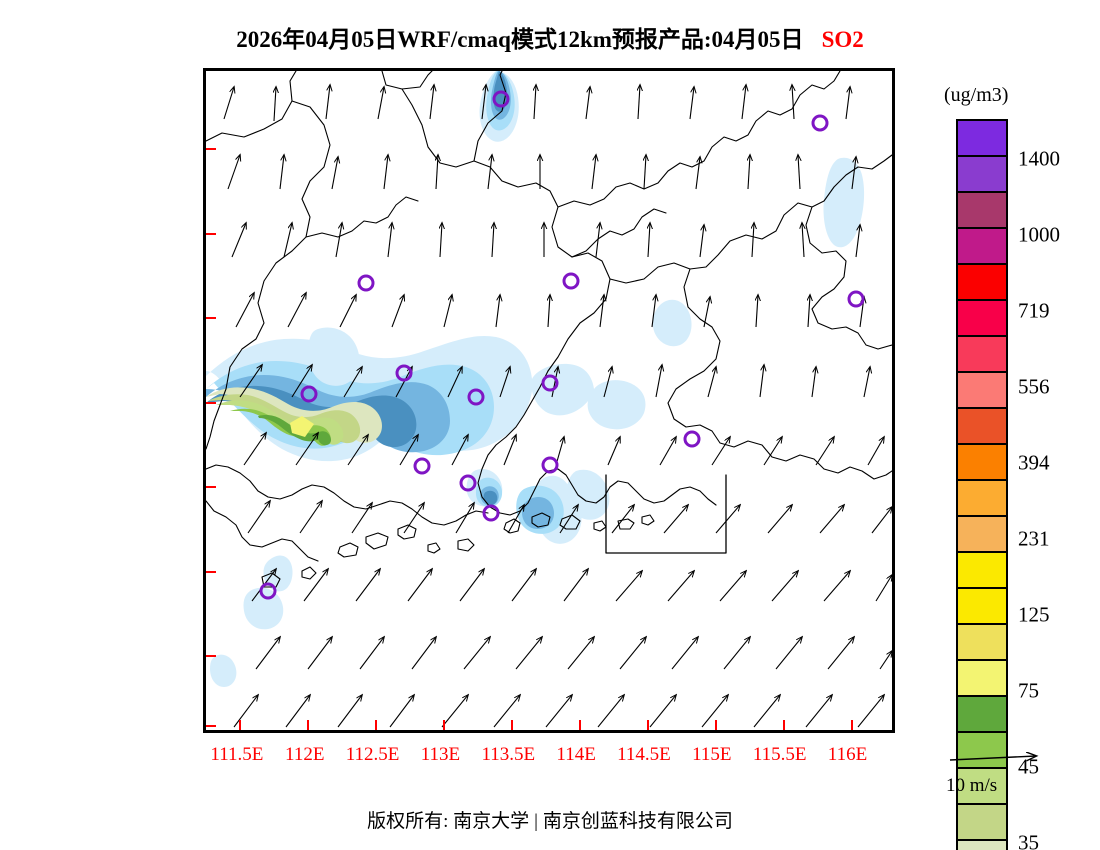  I want to click on contour-band-125-core, so click(302, 426).